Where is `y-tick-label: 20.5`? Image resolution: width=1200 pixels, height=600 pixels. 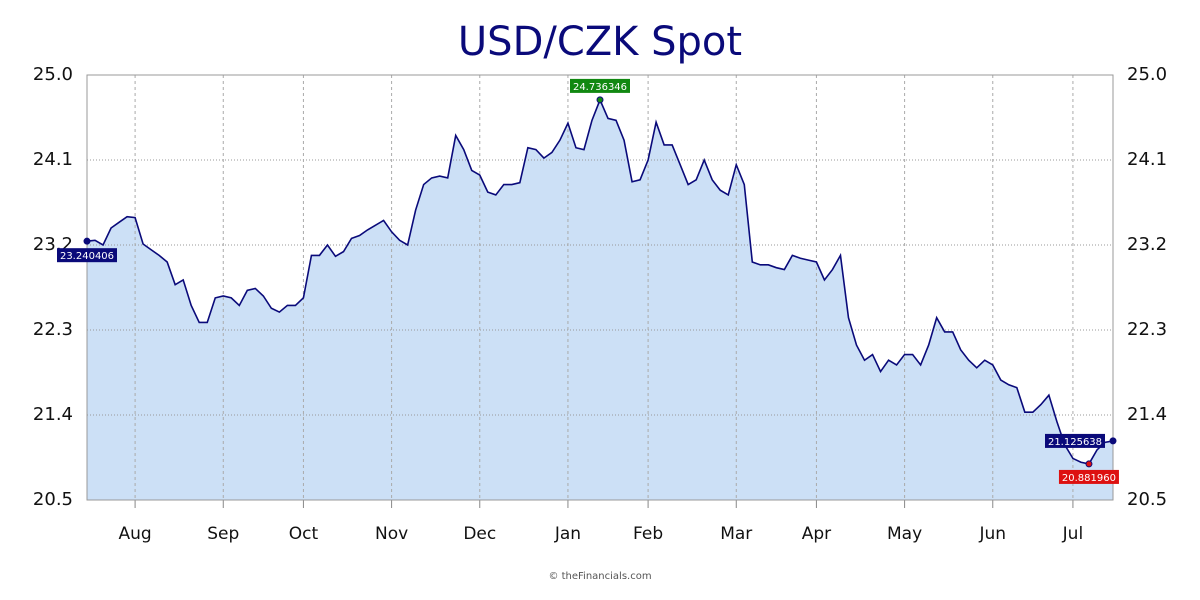
y-tick-label: 20.5 is located at coordinates (53, 499).